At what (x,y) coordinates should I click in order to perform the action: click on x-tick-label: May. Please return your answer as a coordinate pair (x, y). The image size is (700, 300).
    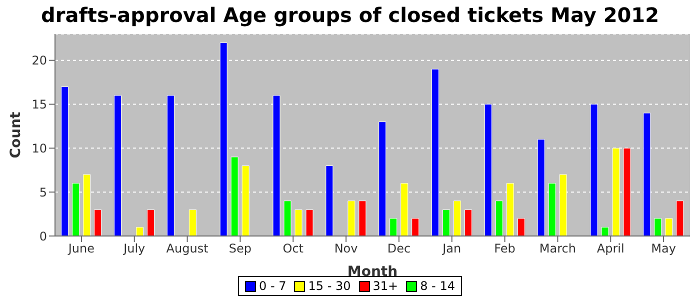
    Looking at the image, I should click on (663, 249).